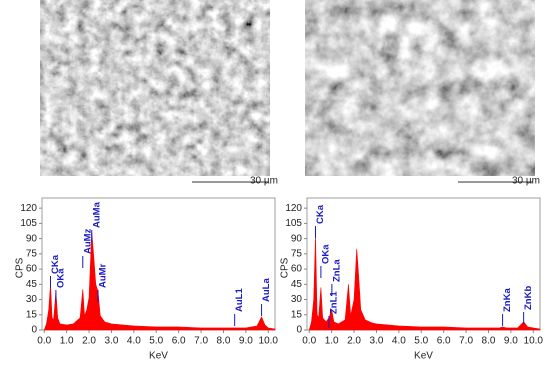 The image size is (550, 374). Describe the element at coordinates (336, 270) in the screenshot. I see `peak-label: ZnLa` at that location.